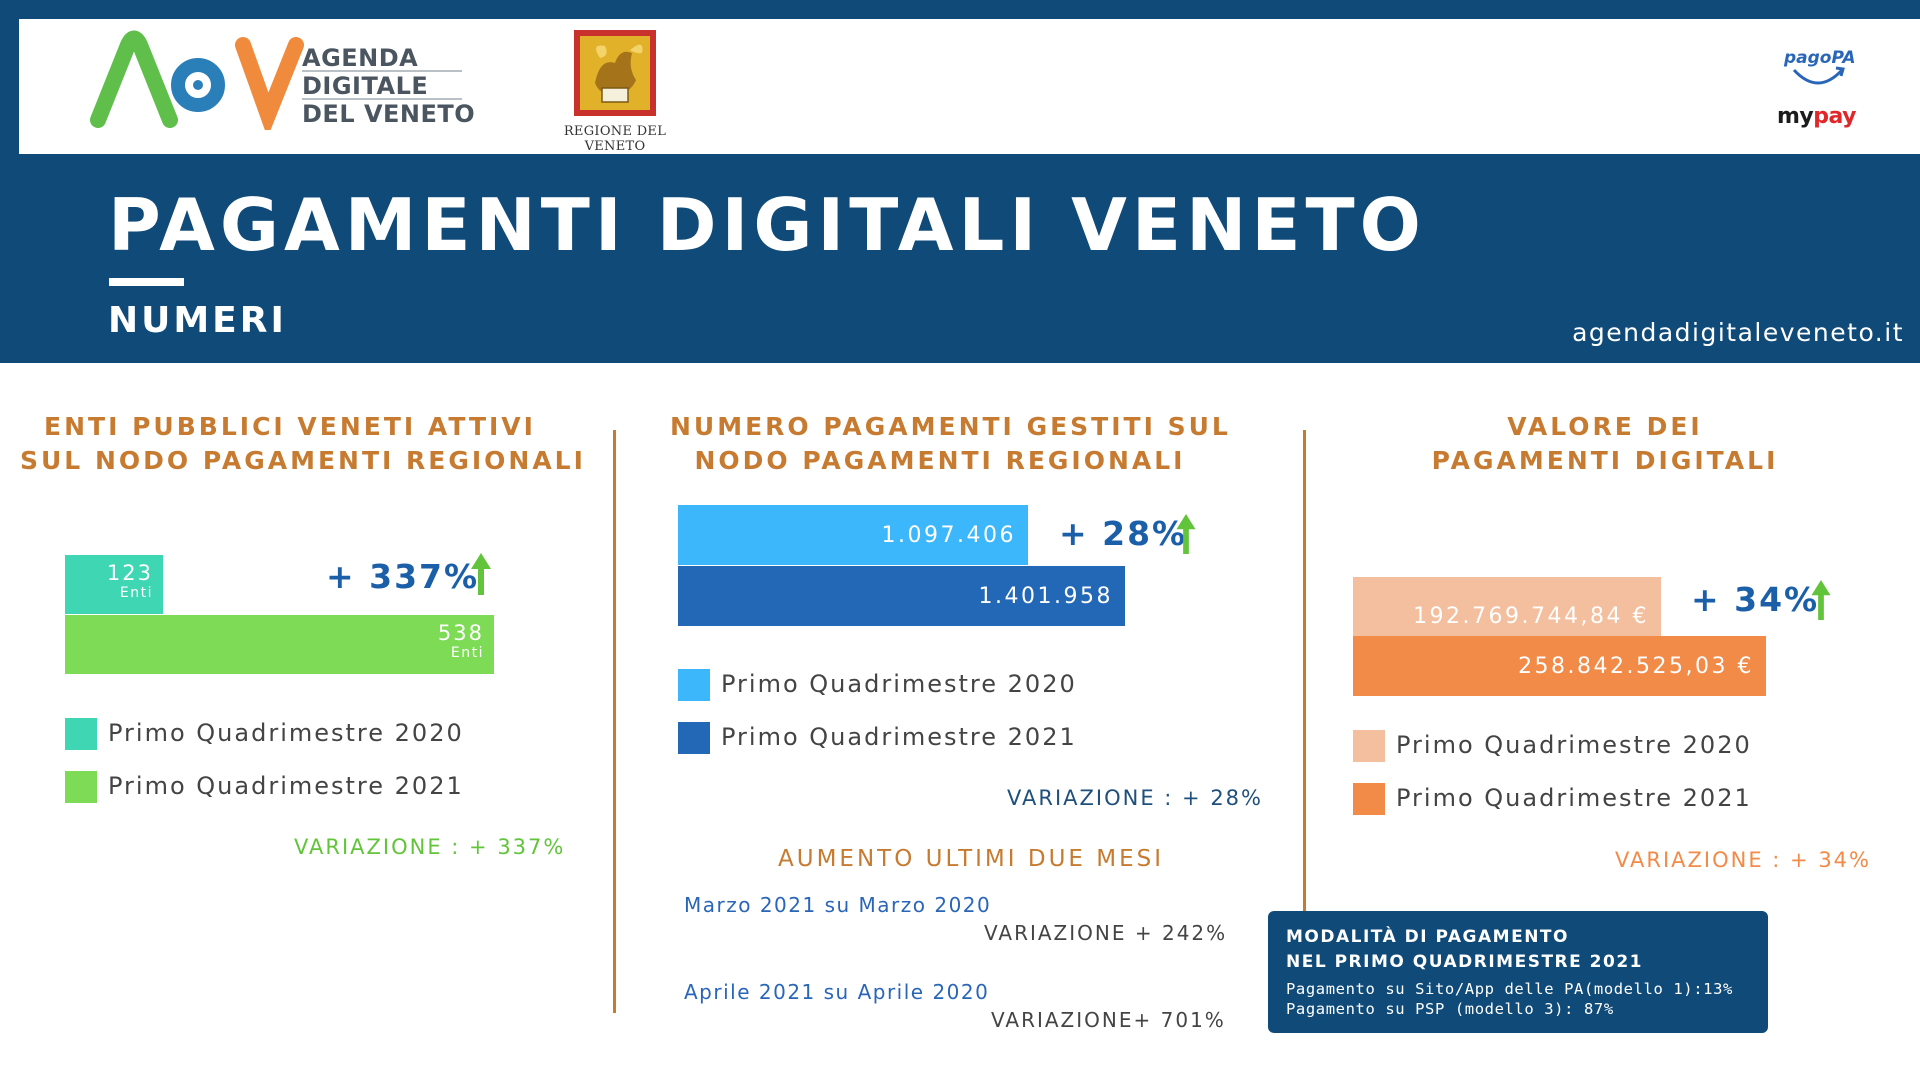 The width and height of the screenshot is (1920, 1080). I want to click on region-caption: REGIONE DEL VENETO, so click(615, 139).